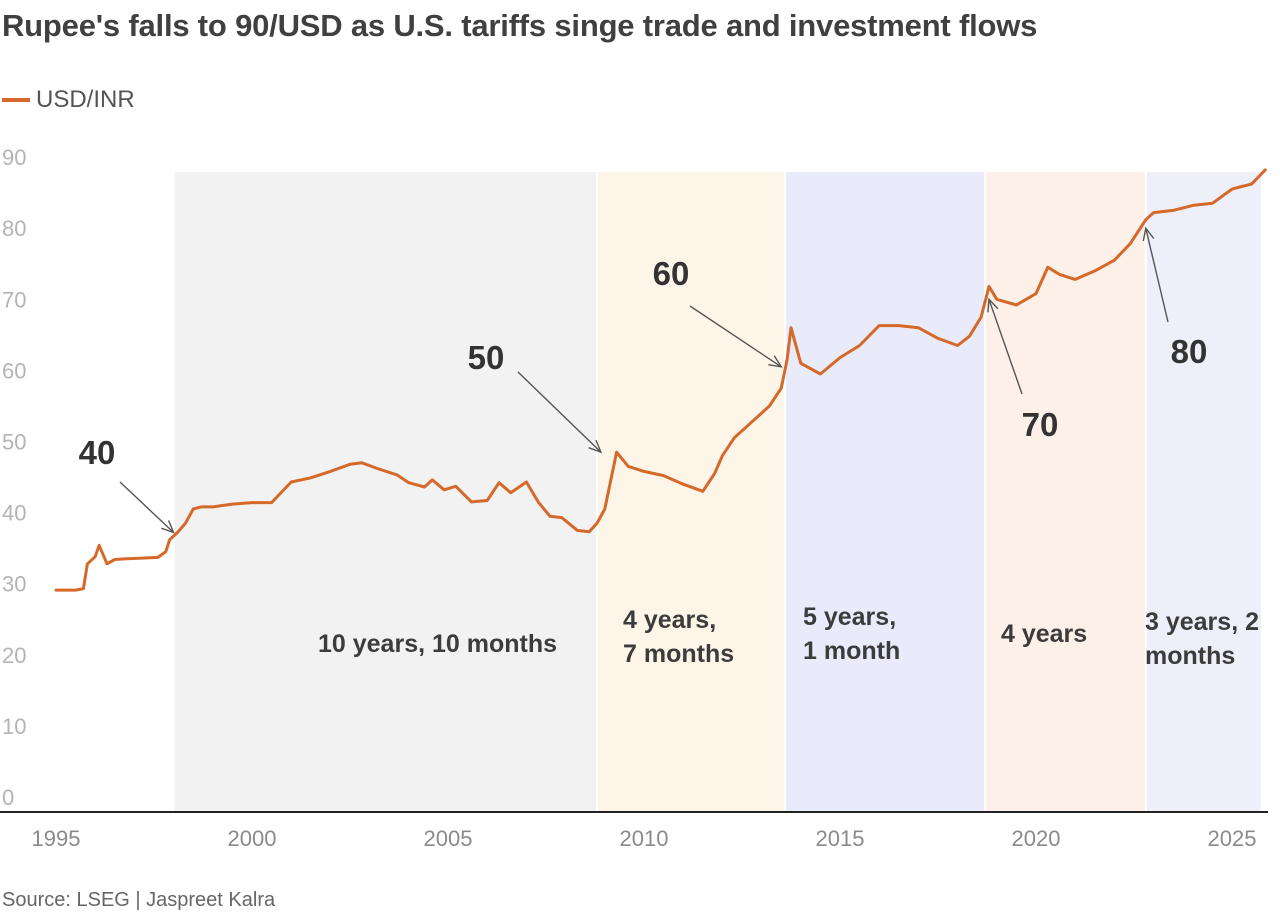 This screenshot has height=916, width=1280. I want to click on x-axis-ticks: 1995 2000 2005 2010 2015 2020 2025, so click(644, 838).